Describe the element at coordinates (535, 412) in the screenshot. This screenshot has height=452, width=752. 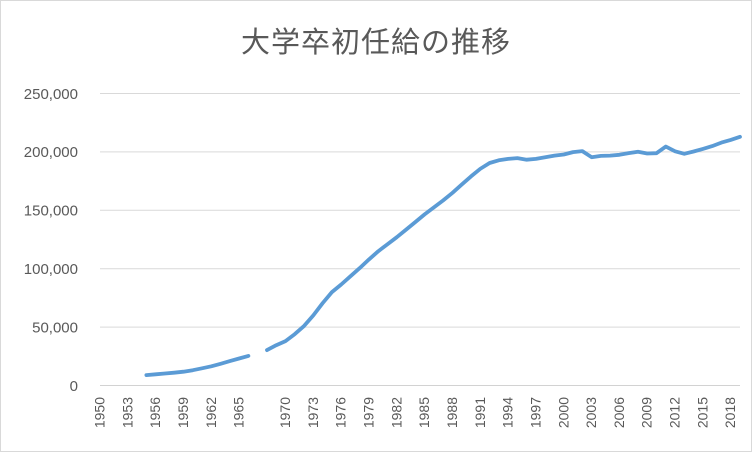
I see `x-axis-tick-label: 1997` at that location.